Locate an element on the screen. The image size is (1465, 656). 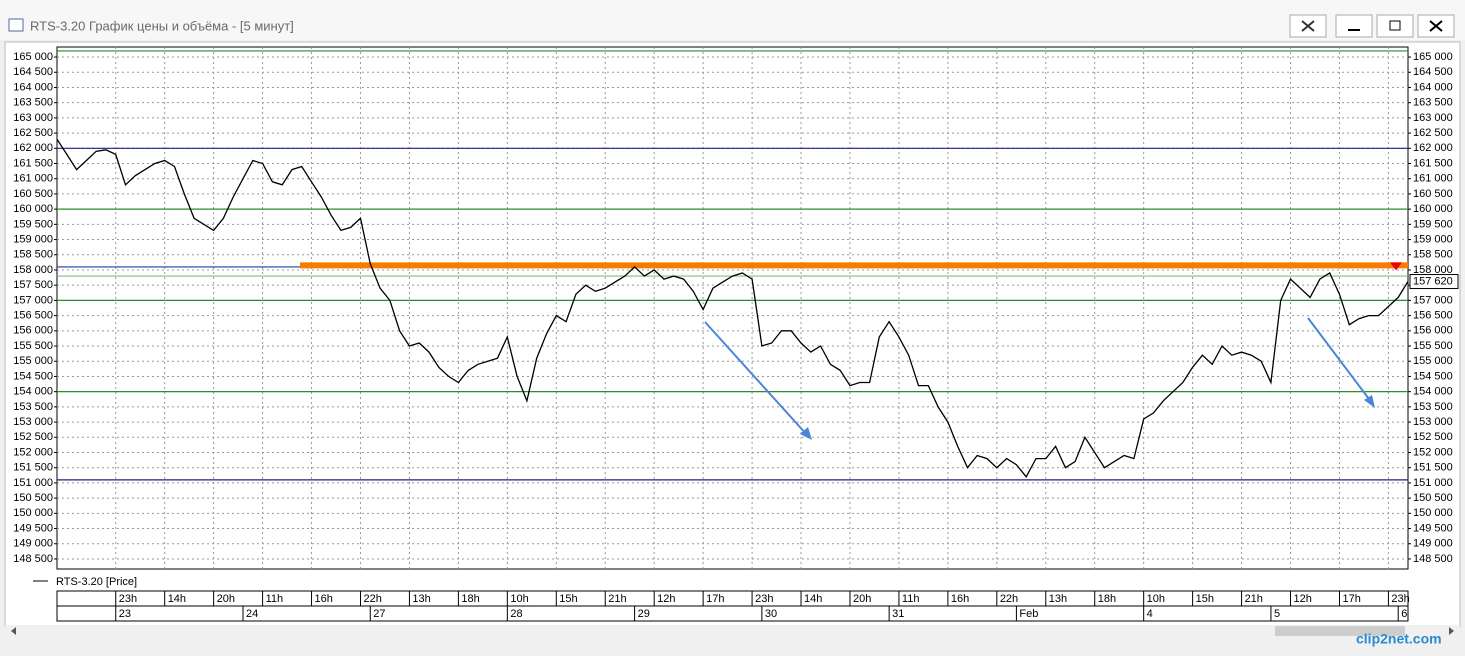
y-tick-label: 152 500 is located at coordinates (33, 437).